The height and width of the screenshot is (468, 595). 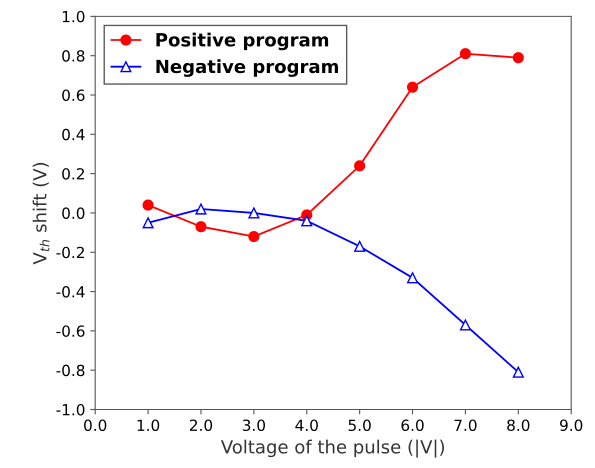 What do you see at coordinates (95, 425) in the screenshot?
I see `x-tick-label: 0.0` at bounding box center [95, 425].